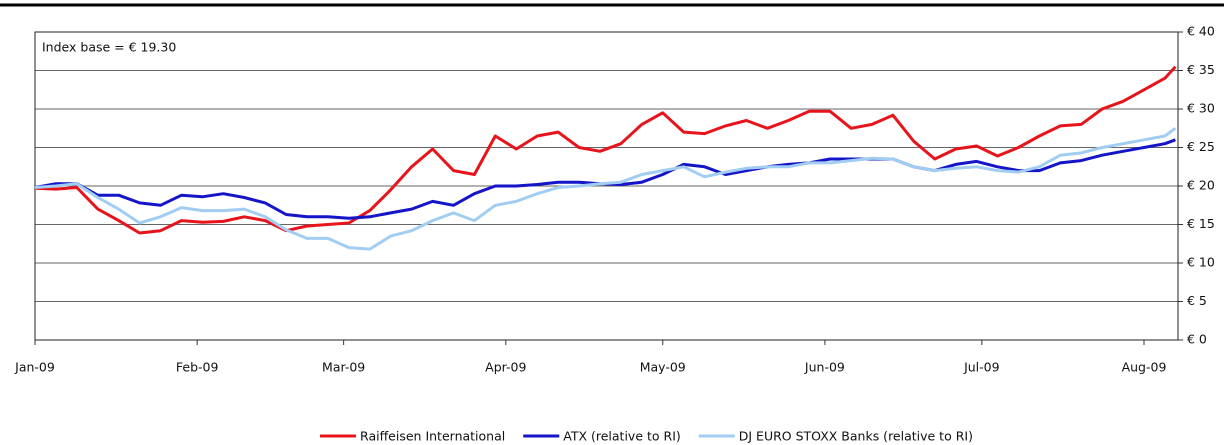  Describe the element at coordinates (1201, 69) in the screenshot. I see `y-tick-label: € 35` at that location.